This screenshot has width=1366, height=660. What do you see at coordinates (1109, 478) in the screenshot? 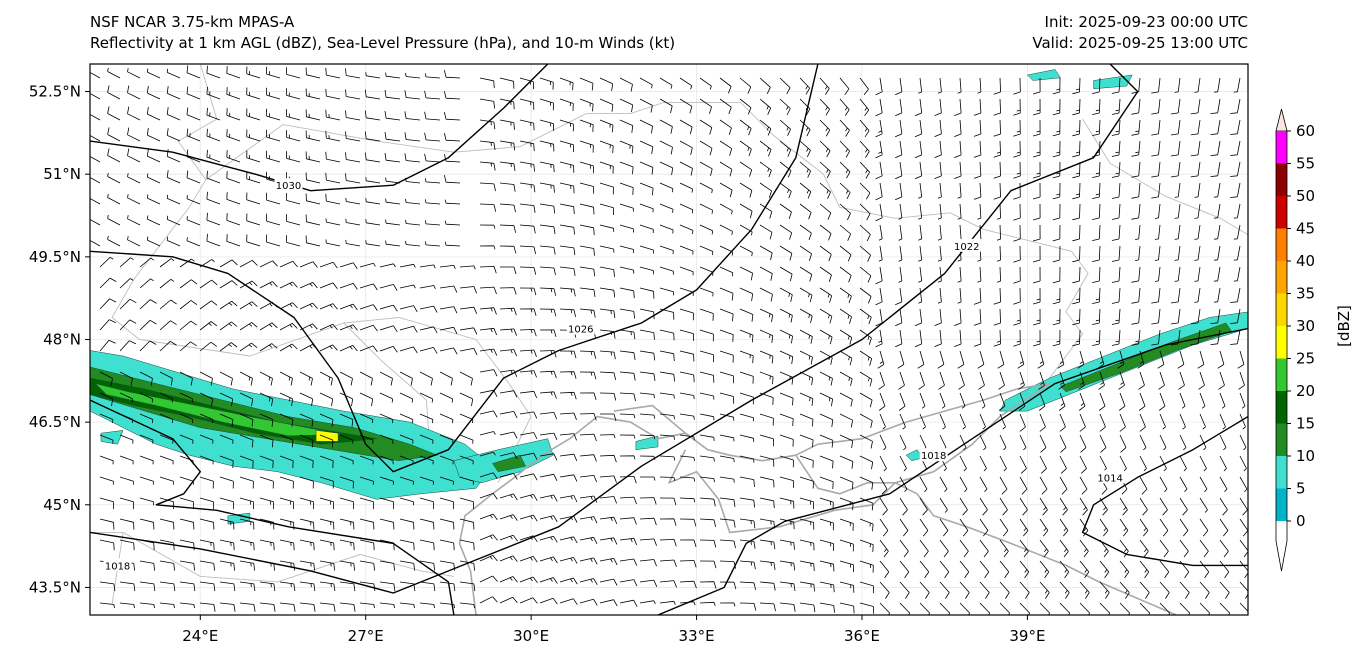
I see `isobar-label: 1014` at bounding box center [1109, 478].